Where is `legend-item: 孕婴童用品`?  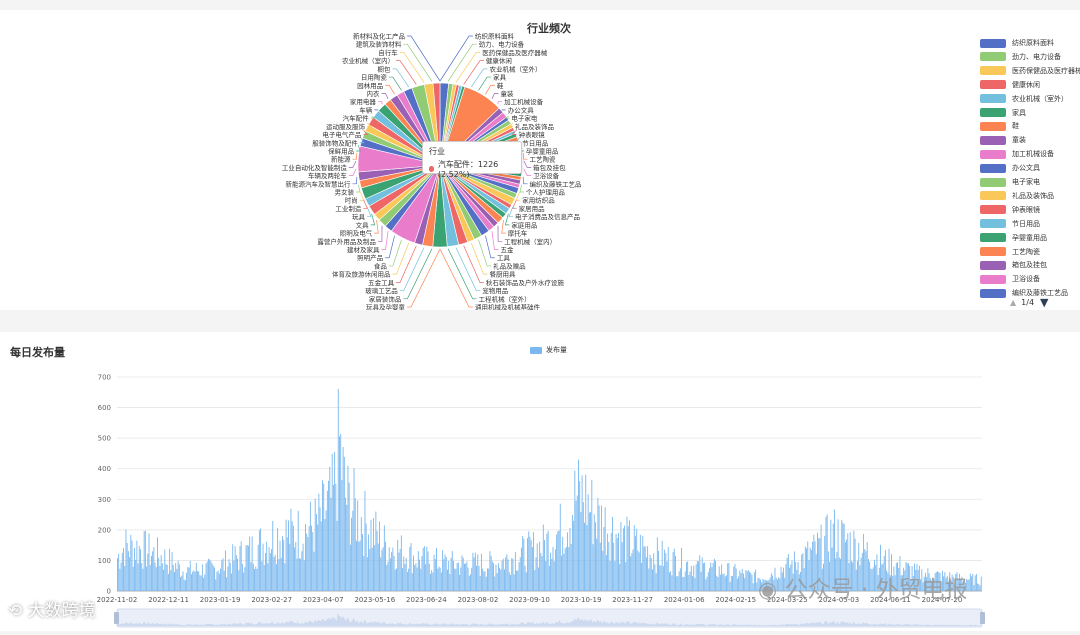
legend-item: 孕婴童用品 is located at coordinates (1013, 238).